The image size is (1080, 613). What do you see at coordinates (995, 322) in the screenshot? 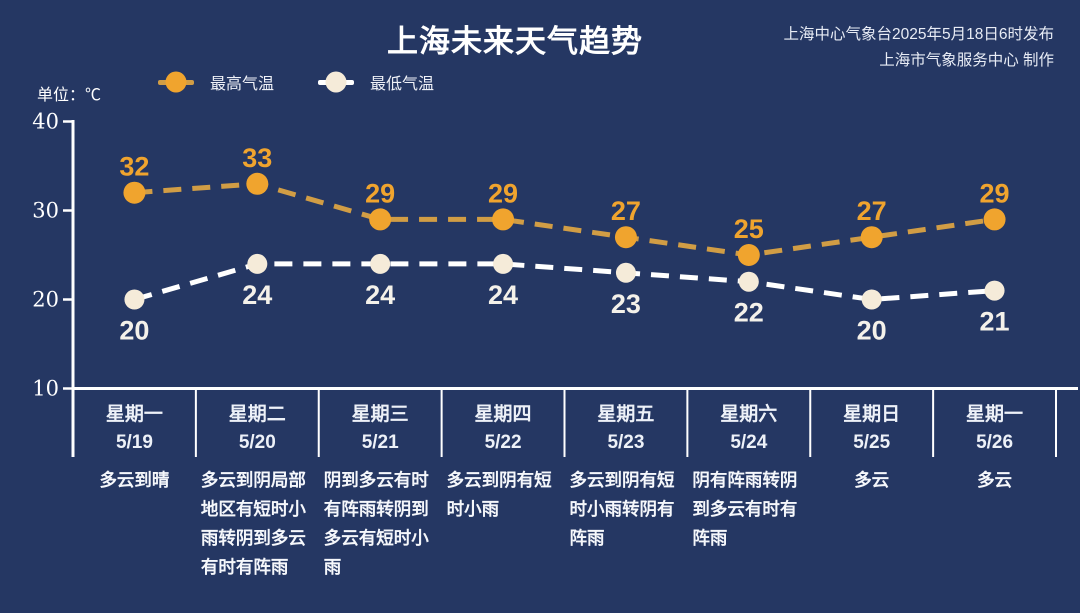
I see `low-temp-value: 21` at bounding box center [995, 322].